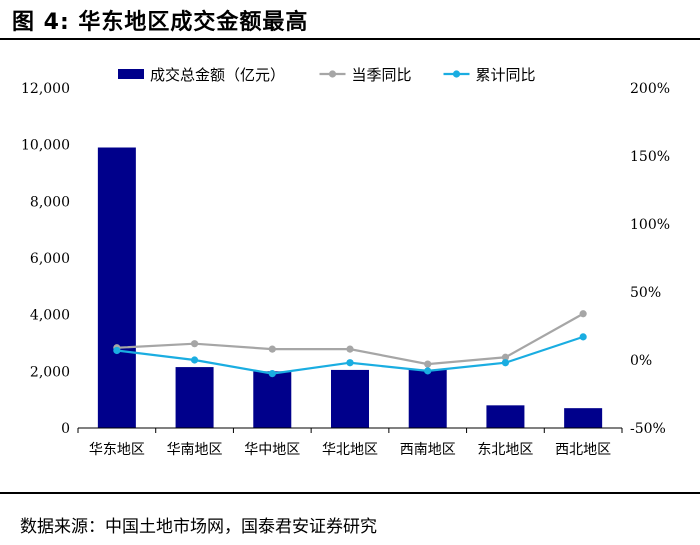  Describe the element at coordinates (117, 450) in the screenshot. I see `x-category-label: 华东地区` at that location.